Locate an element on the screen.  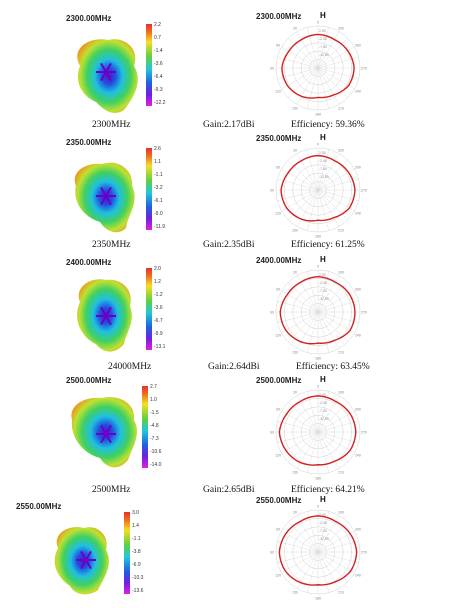
polar-angle-label: 300 is located at coordinates (358, 410).